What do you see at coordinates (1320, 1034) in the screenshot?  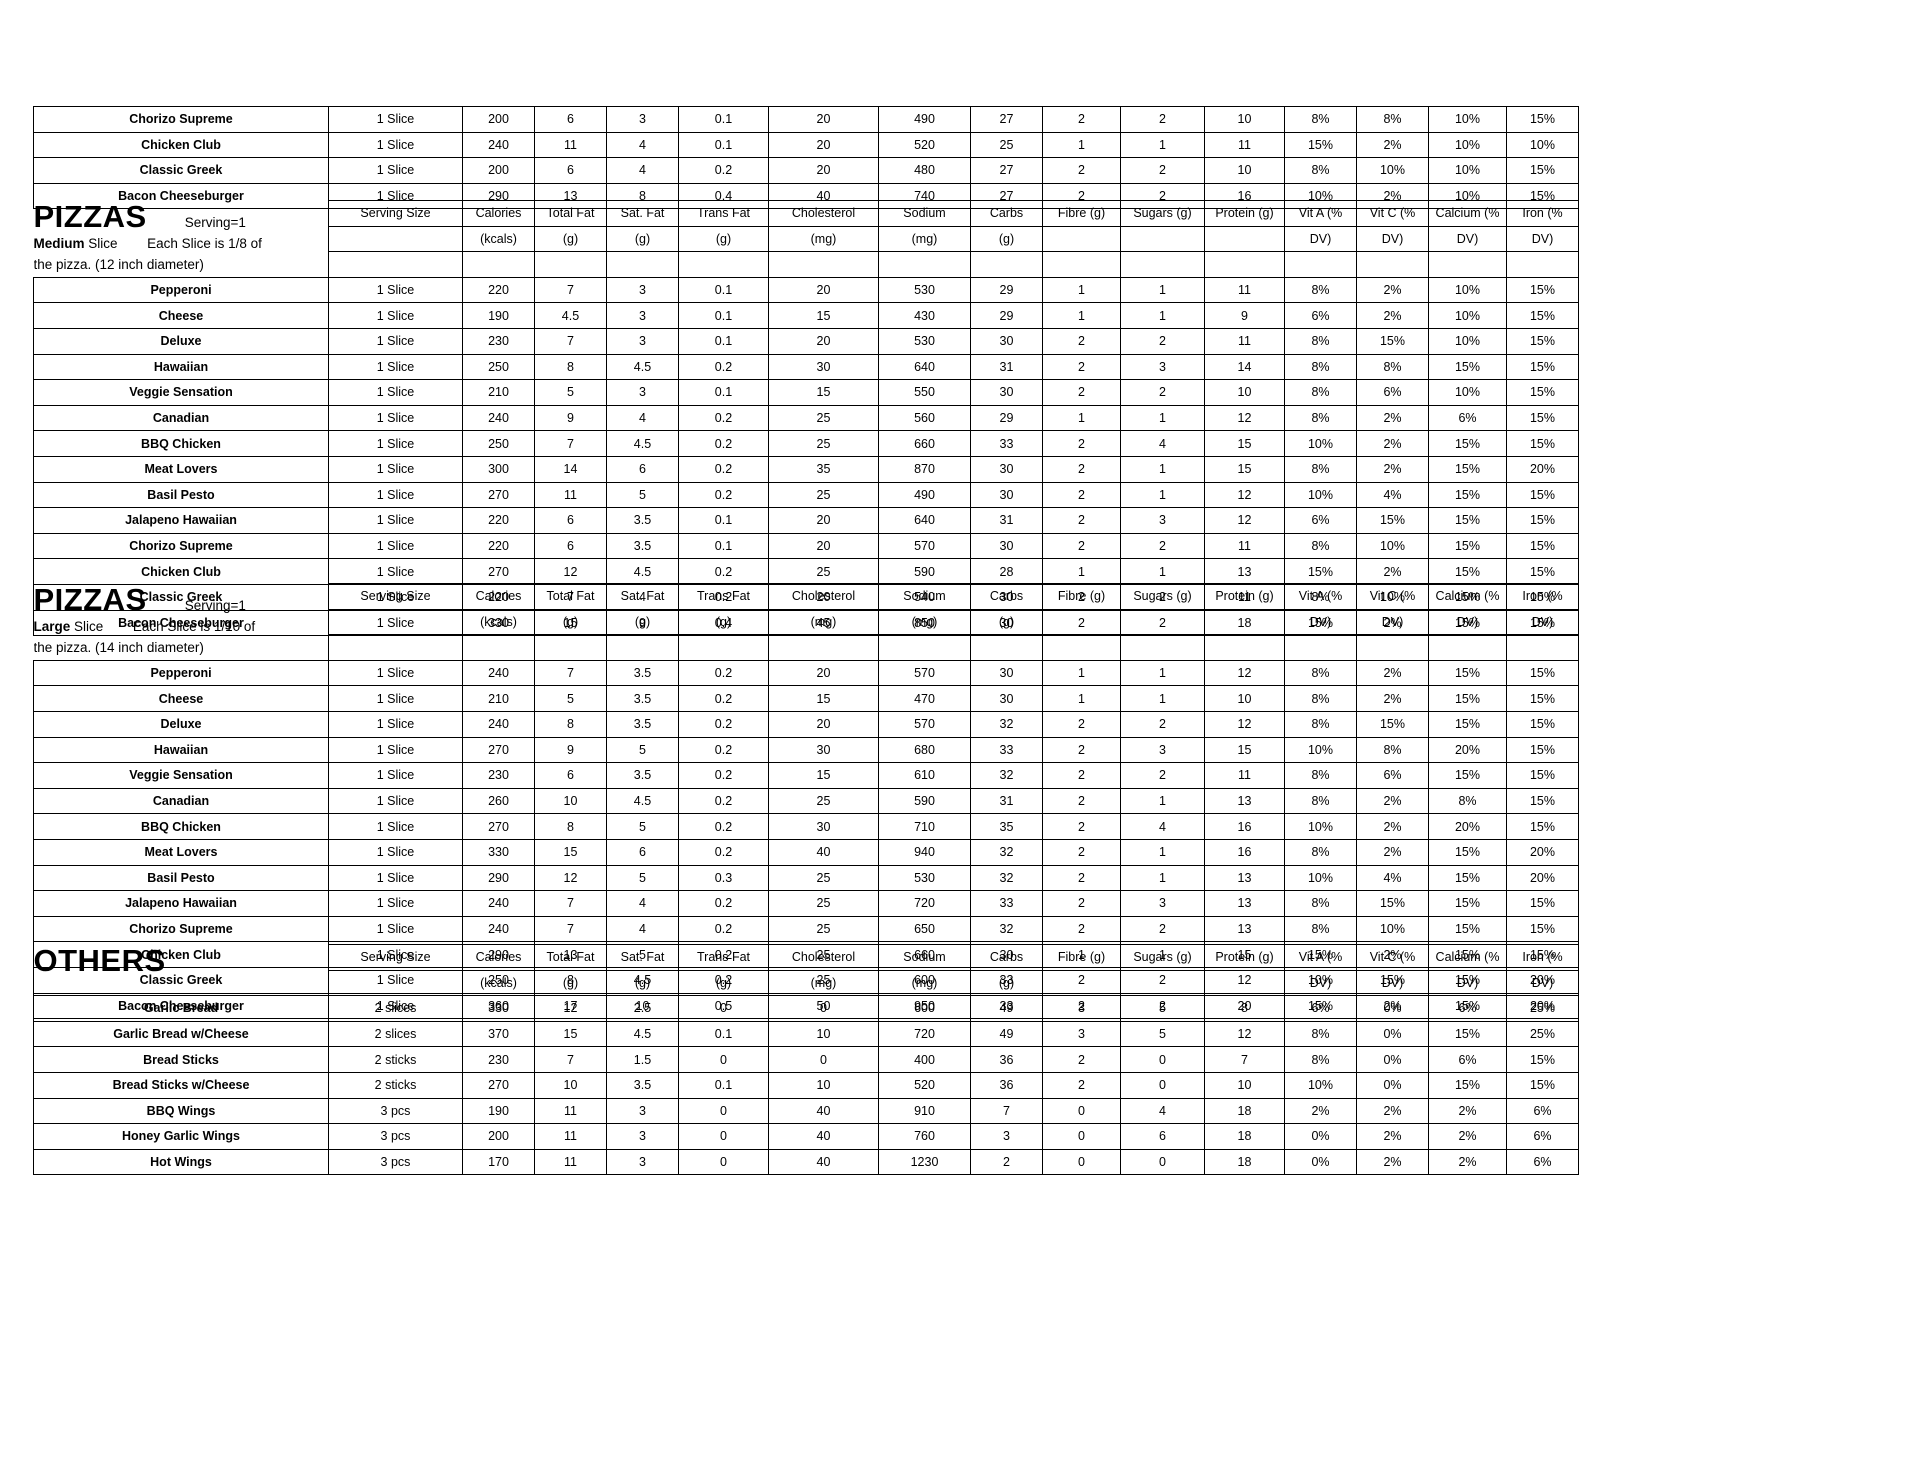 I see `cell-vit-a: 8%` at bounding box center [1320, 1034].